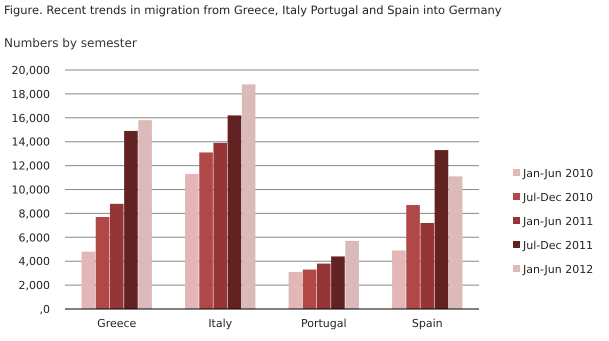 The image size is (609, 341). What do you see at coordinates (253, 10) in the screenshot?
I see `chart-title: Figure. Recent trends in migration from Greece, Italy Portugal and Spain into Germany` at bounding box center [253, 10].